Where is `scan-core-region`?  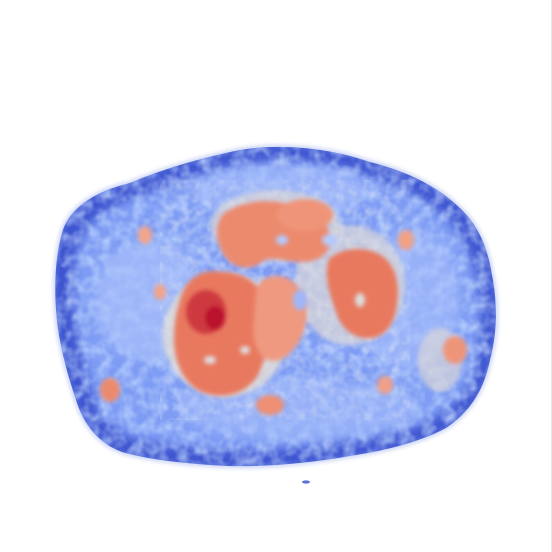 scan-core-region is located at coordinates (206, 312).